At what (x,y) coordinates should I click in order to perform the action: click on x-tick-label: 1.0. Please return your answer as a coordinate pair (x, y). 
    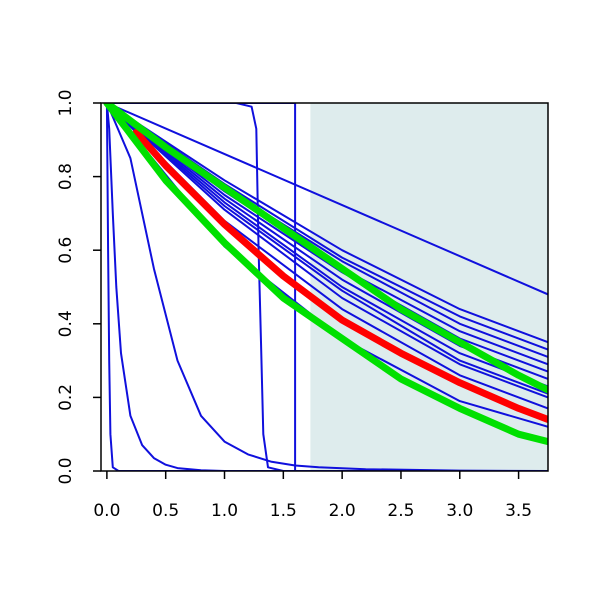
    Looking at the image, I should click on (224, 511).